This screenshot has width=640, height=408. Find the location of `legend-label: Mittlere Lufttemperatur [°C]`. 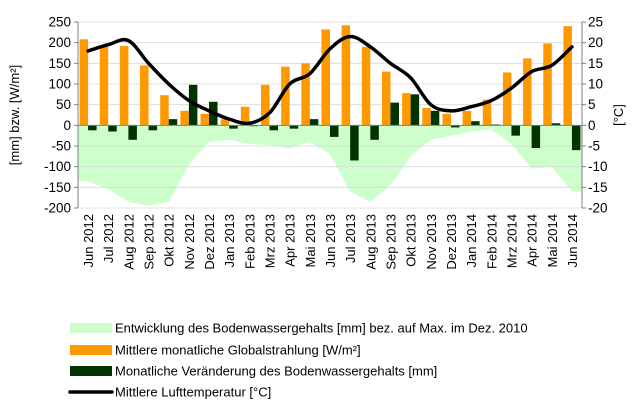

legend-label: Mittlere Lufttemperatur [°C] is located at coordinates (193, 392).